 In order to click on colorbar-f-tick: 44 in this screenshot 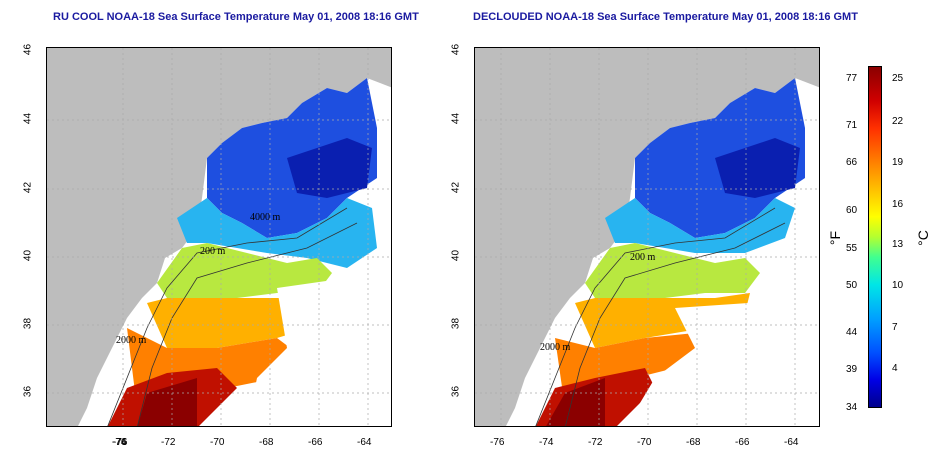, I will do `click(852, 332)`.